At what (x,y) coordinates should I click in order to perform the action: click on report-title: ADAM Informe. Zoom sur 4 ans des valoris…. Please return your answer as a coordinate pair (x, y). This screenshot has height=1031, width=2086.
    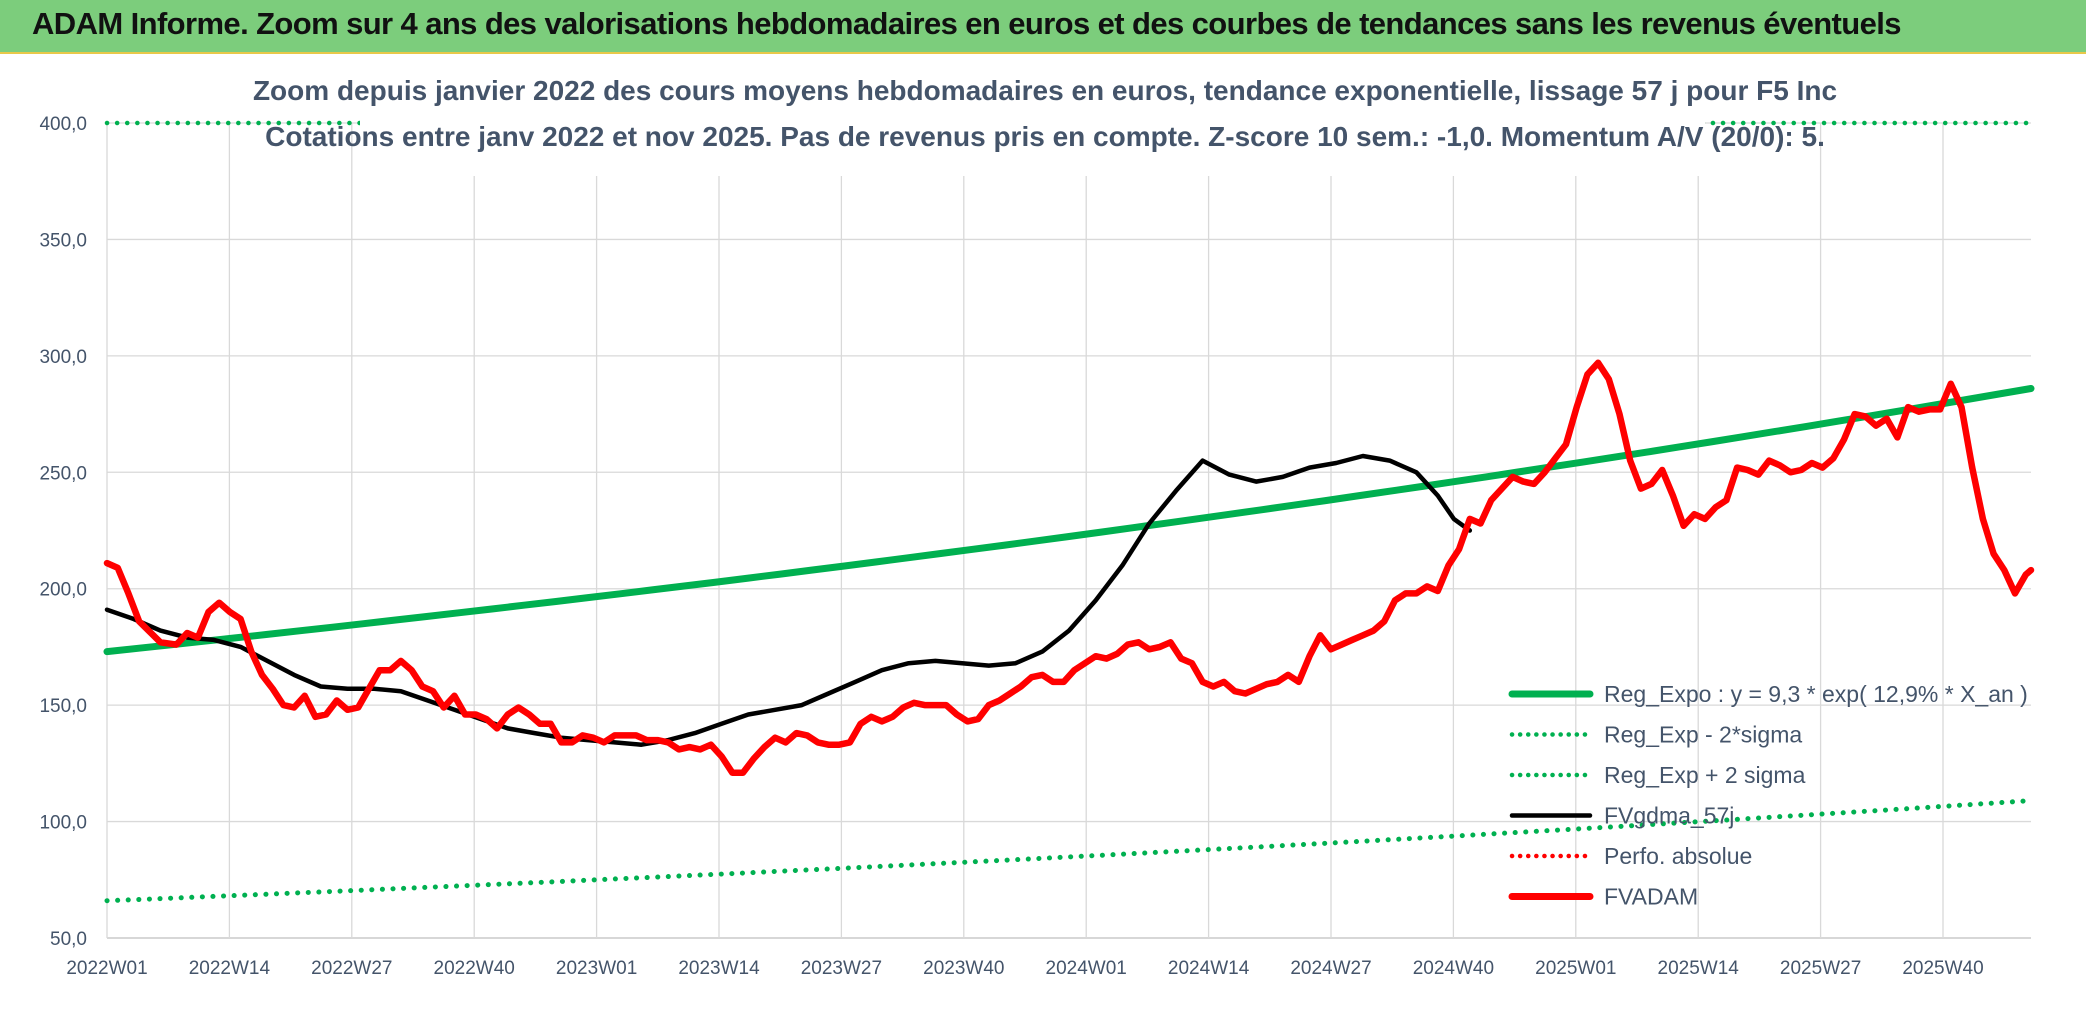
    Looking at the image, I should click on (967, 23).